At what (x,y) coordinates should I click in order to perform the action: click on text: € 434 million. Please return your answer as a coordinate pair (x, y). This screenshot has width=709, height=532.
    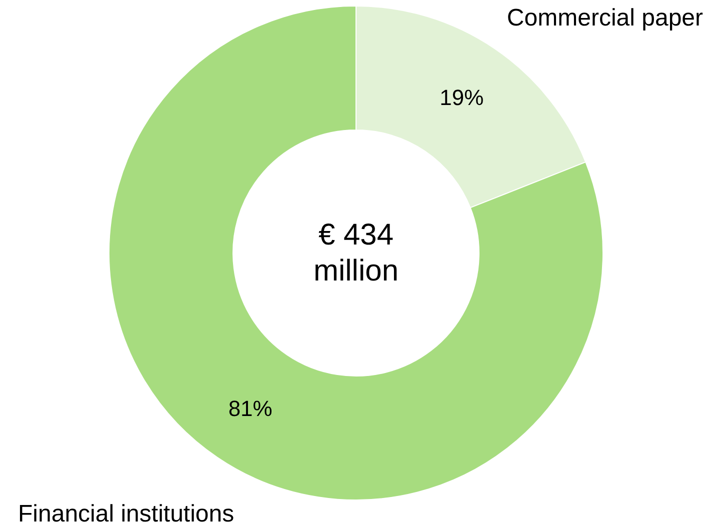
    Looking at the image, I should click on (356, 253).